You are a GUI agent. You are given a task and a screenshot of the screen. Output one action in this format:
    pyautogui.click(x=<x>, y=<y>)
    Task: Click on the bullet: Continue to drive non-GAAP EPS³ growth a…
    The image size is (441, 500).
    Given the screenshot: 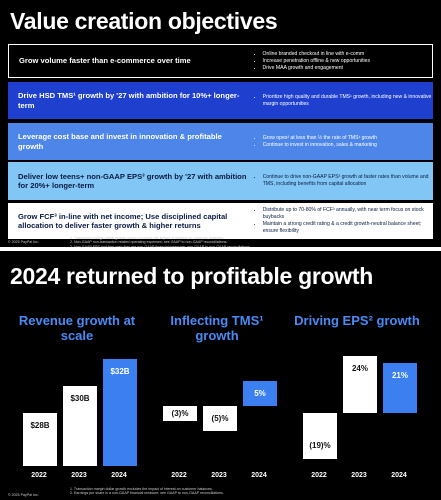 What is the action you would take?
    pyautogui.click(x=348, y=181)
    